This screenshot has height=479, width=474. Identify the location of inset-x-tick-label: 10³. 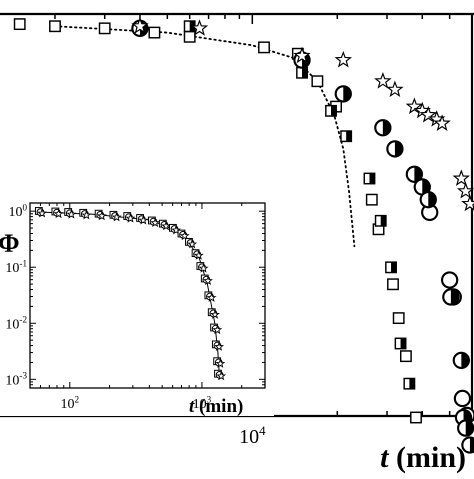
(202, 403).